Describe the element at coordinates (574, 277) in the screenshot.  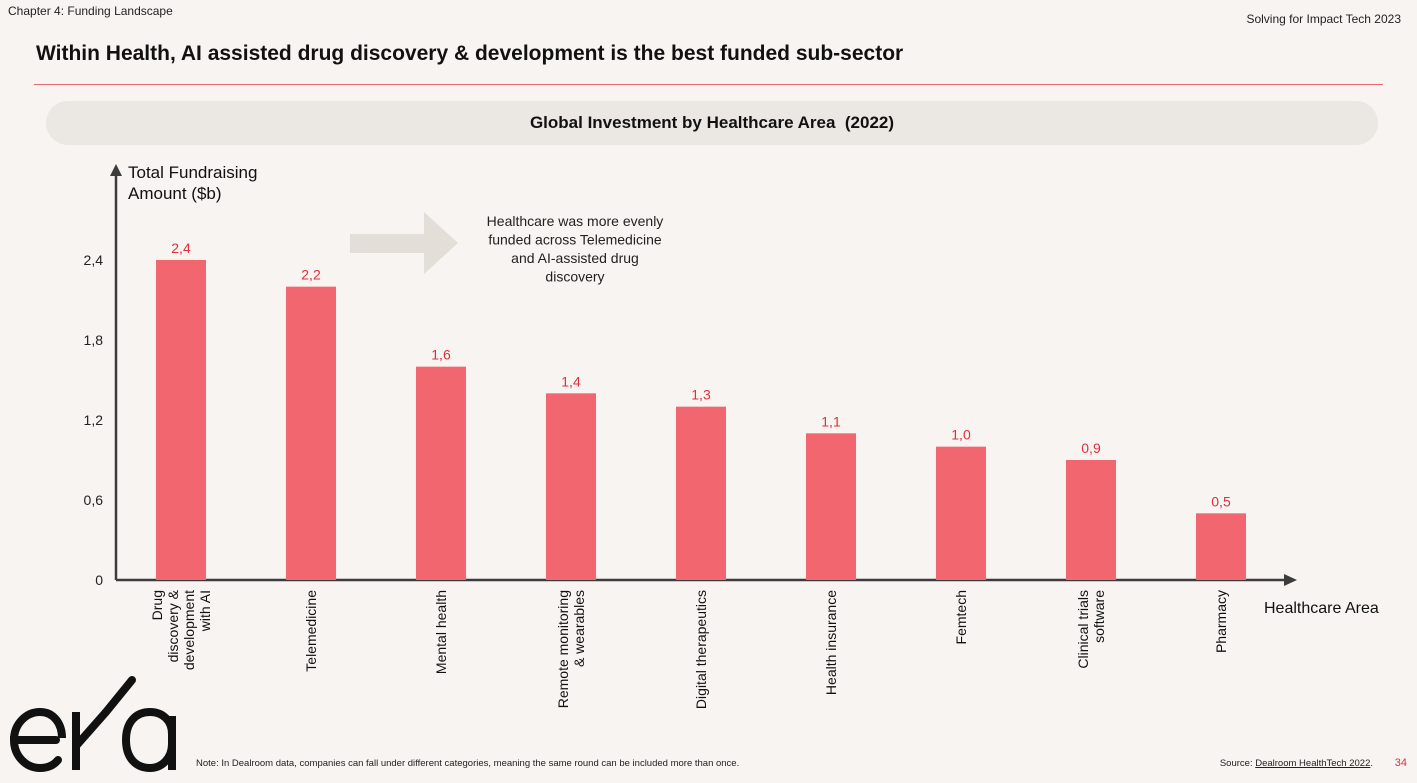
I see `annotation-line: discovery` at that location.